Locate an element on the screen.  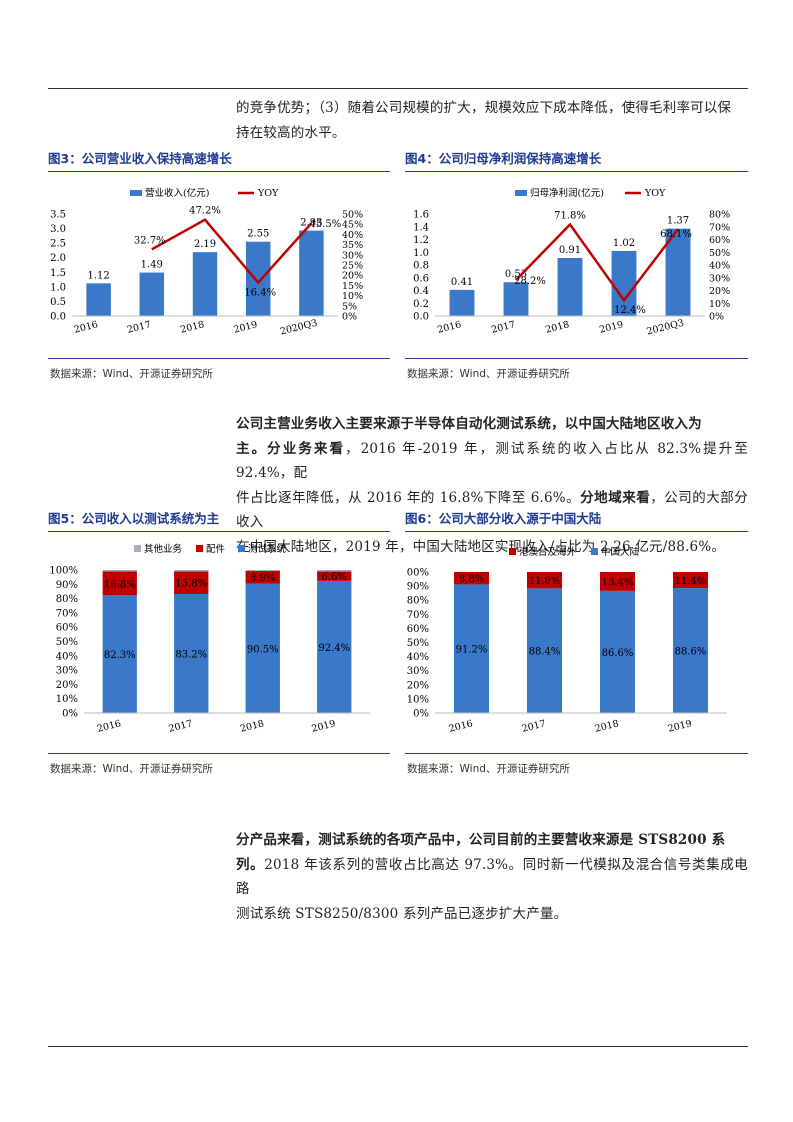
y-tick-label: 0.5 is located at coordinates (58, 302).